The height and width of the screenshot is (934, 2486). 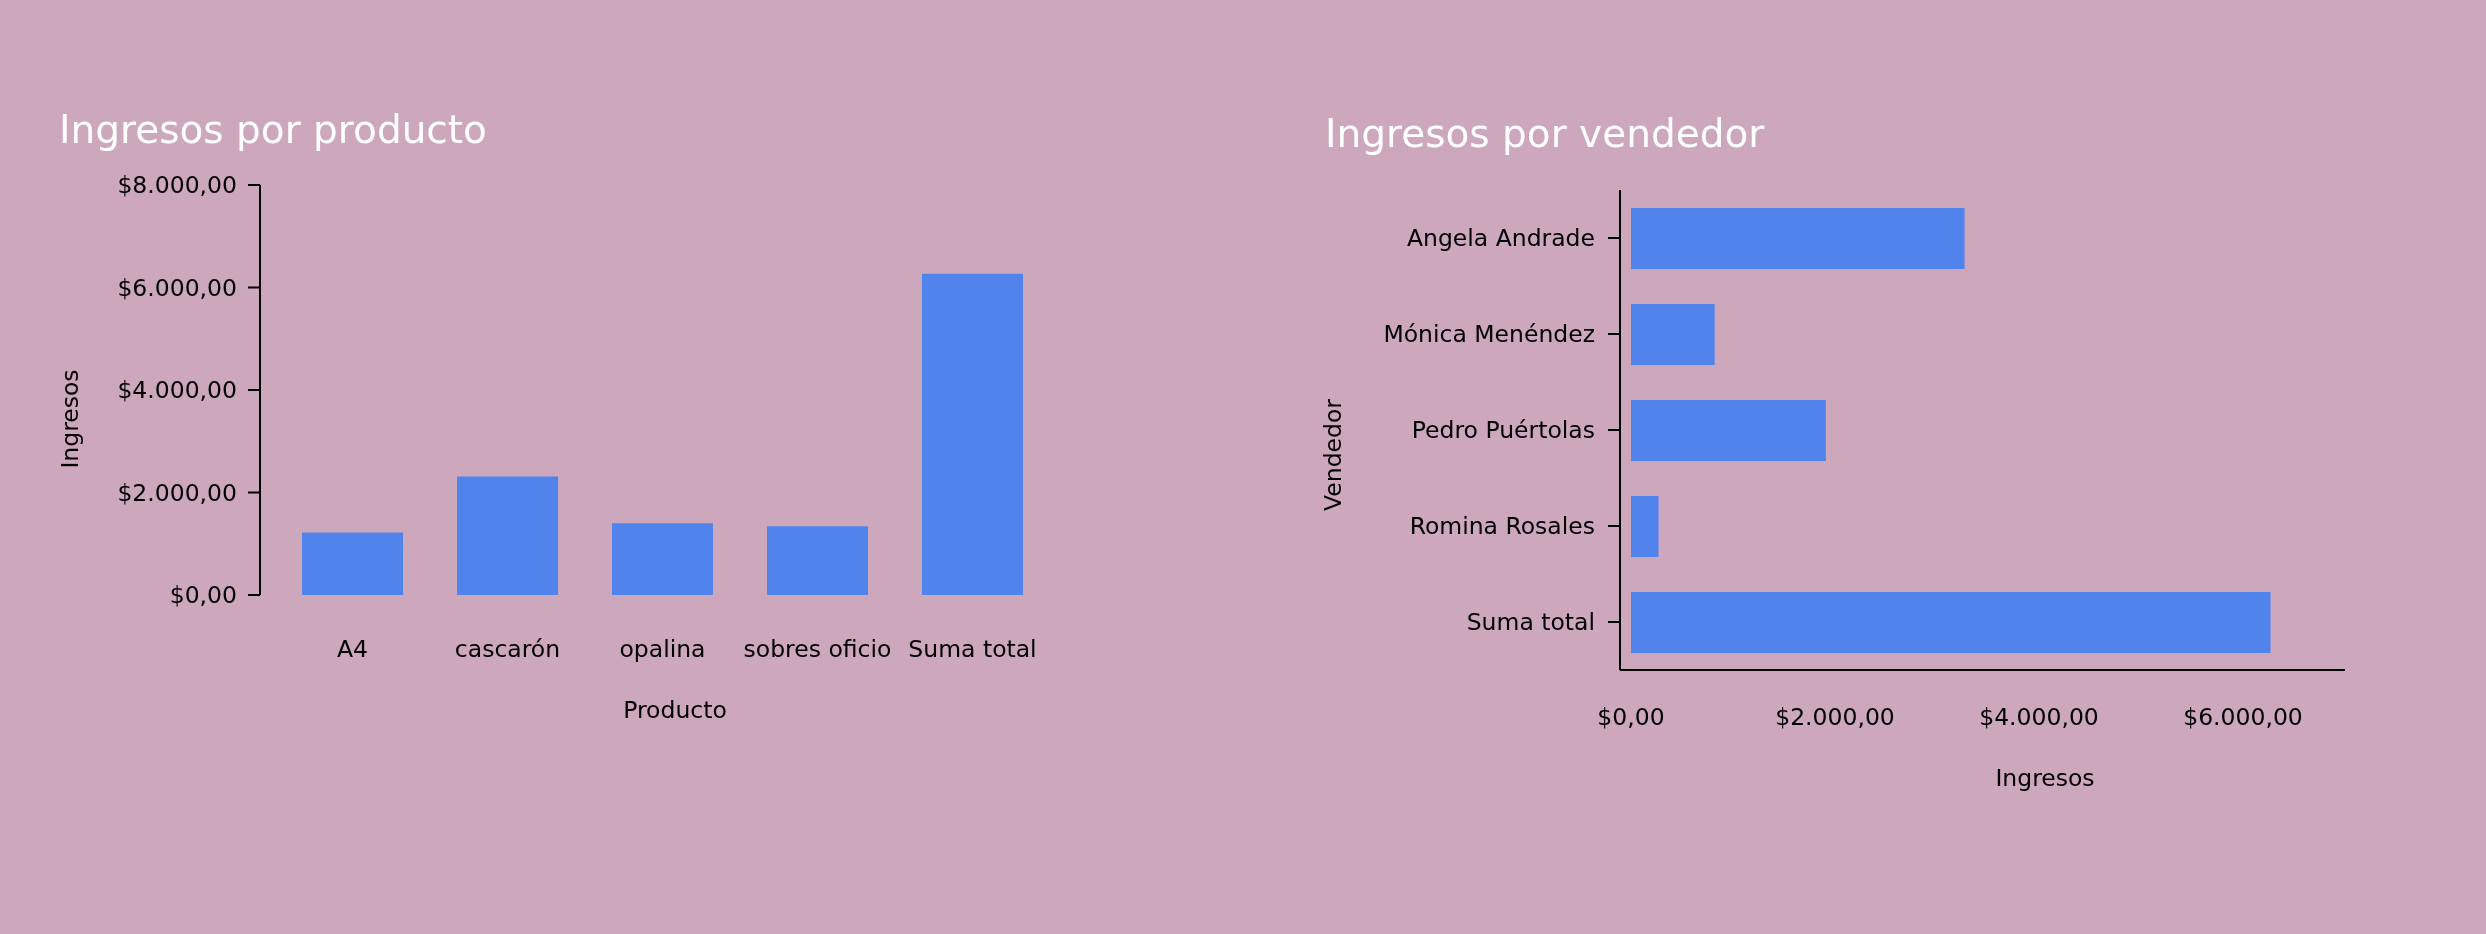 I want to click on x-tick-label: $2.000,00, so click(x=1835, y=716).